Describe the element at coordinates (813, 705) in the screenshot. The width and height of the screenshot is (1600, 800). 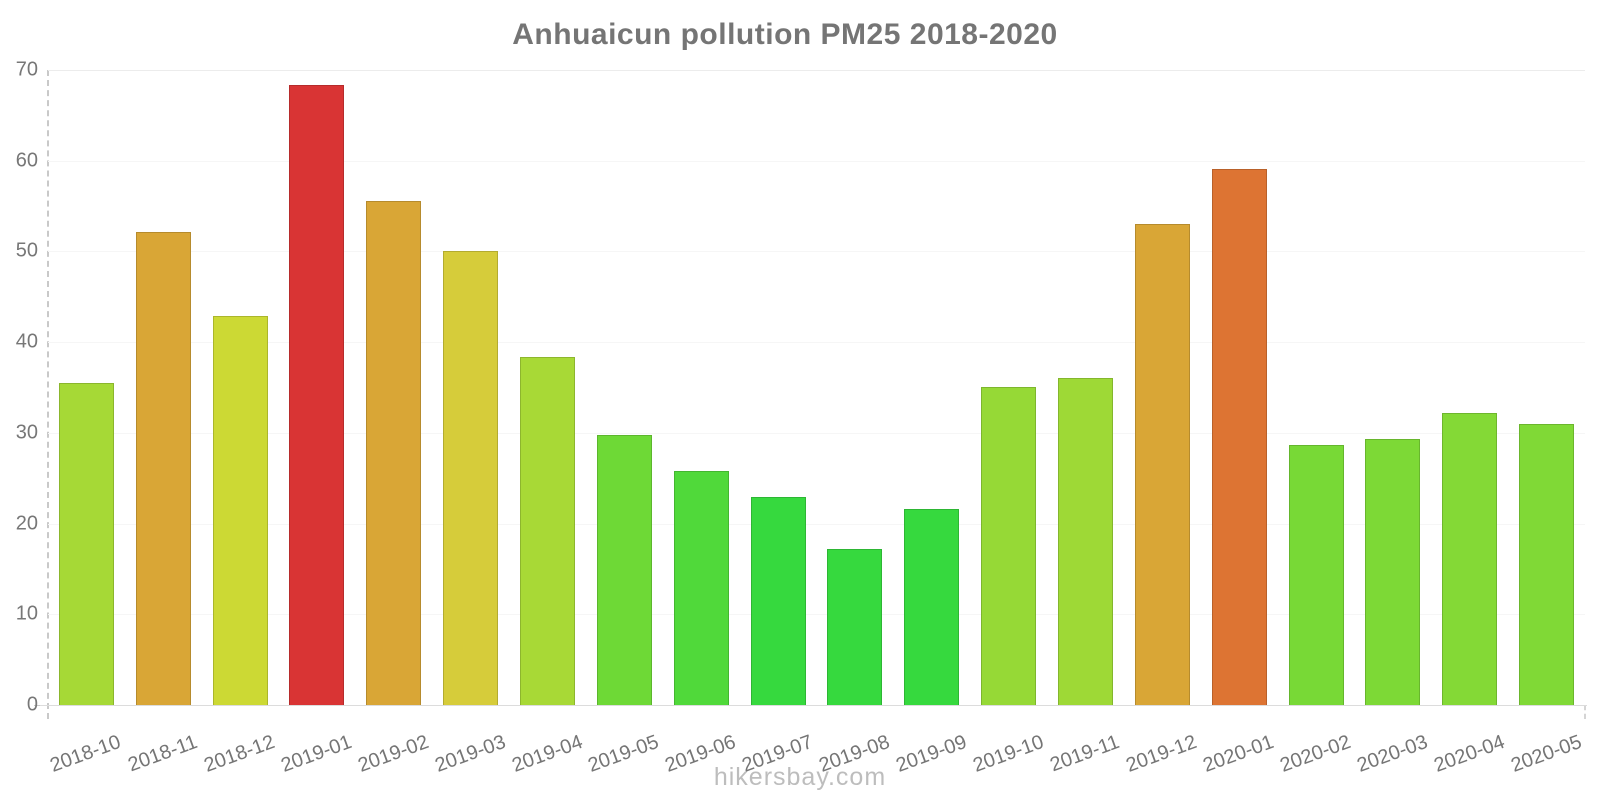
I see `x-axis-baseline` at that location.